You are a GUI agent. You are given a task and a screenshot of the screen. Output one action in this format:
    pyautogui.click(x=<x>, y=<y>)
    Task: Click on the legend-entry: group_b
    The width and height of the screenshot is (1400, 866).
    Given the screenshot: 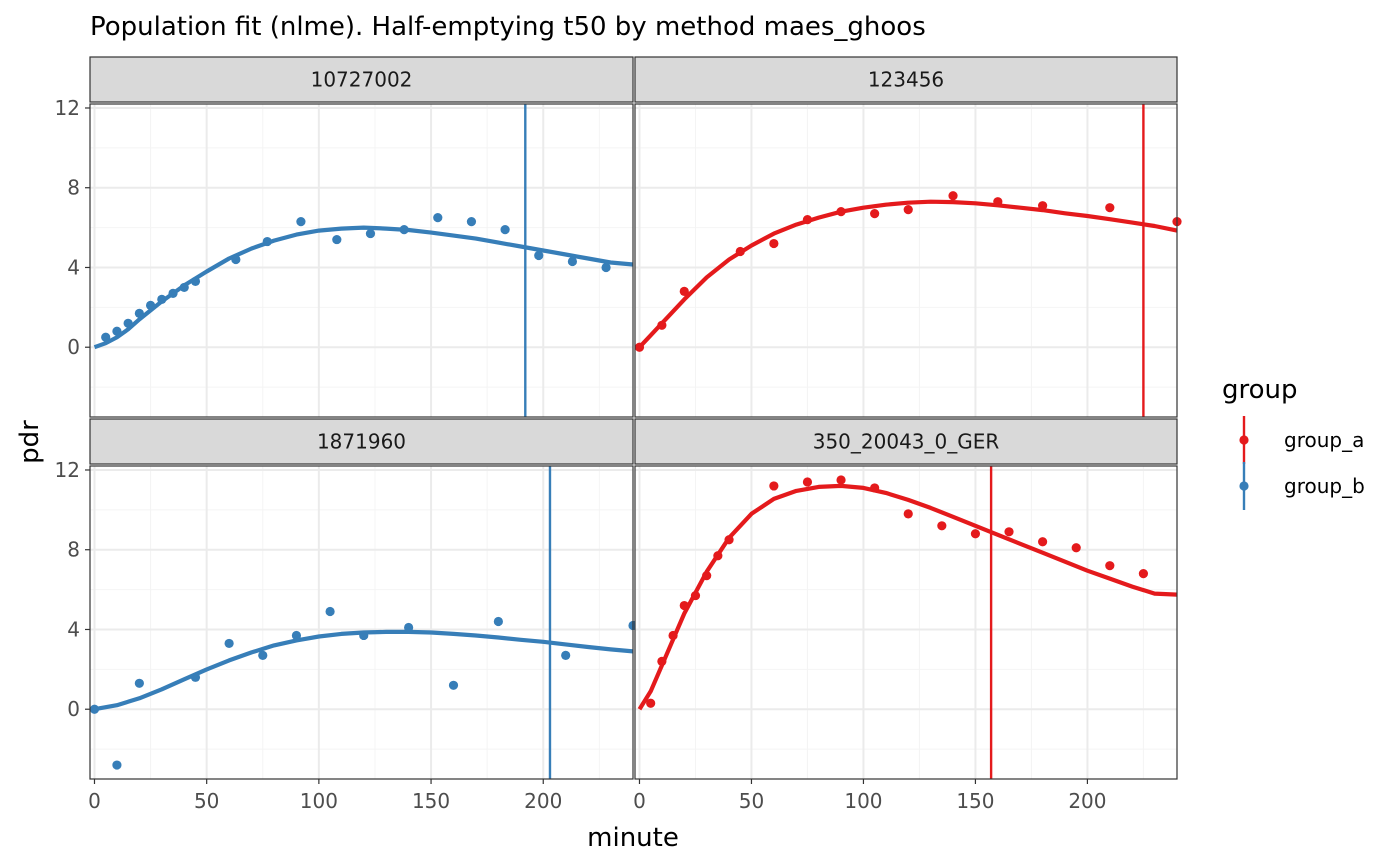 What is the action you would take?
    pyautogui.click(x=1302, y=486)
    